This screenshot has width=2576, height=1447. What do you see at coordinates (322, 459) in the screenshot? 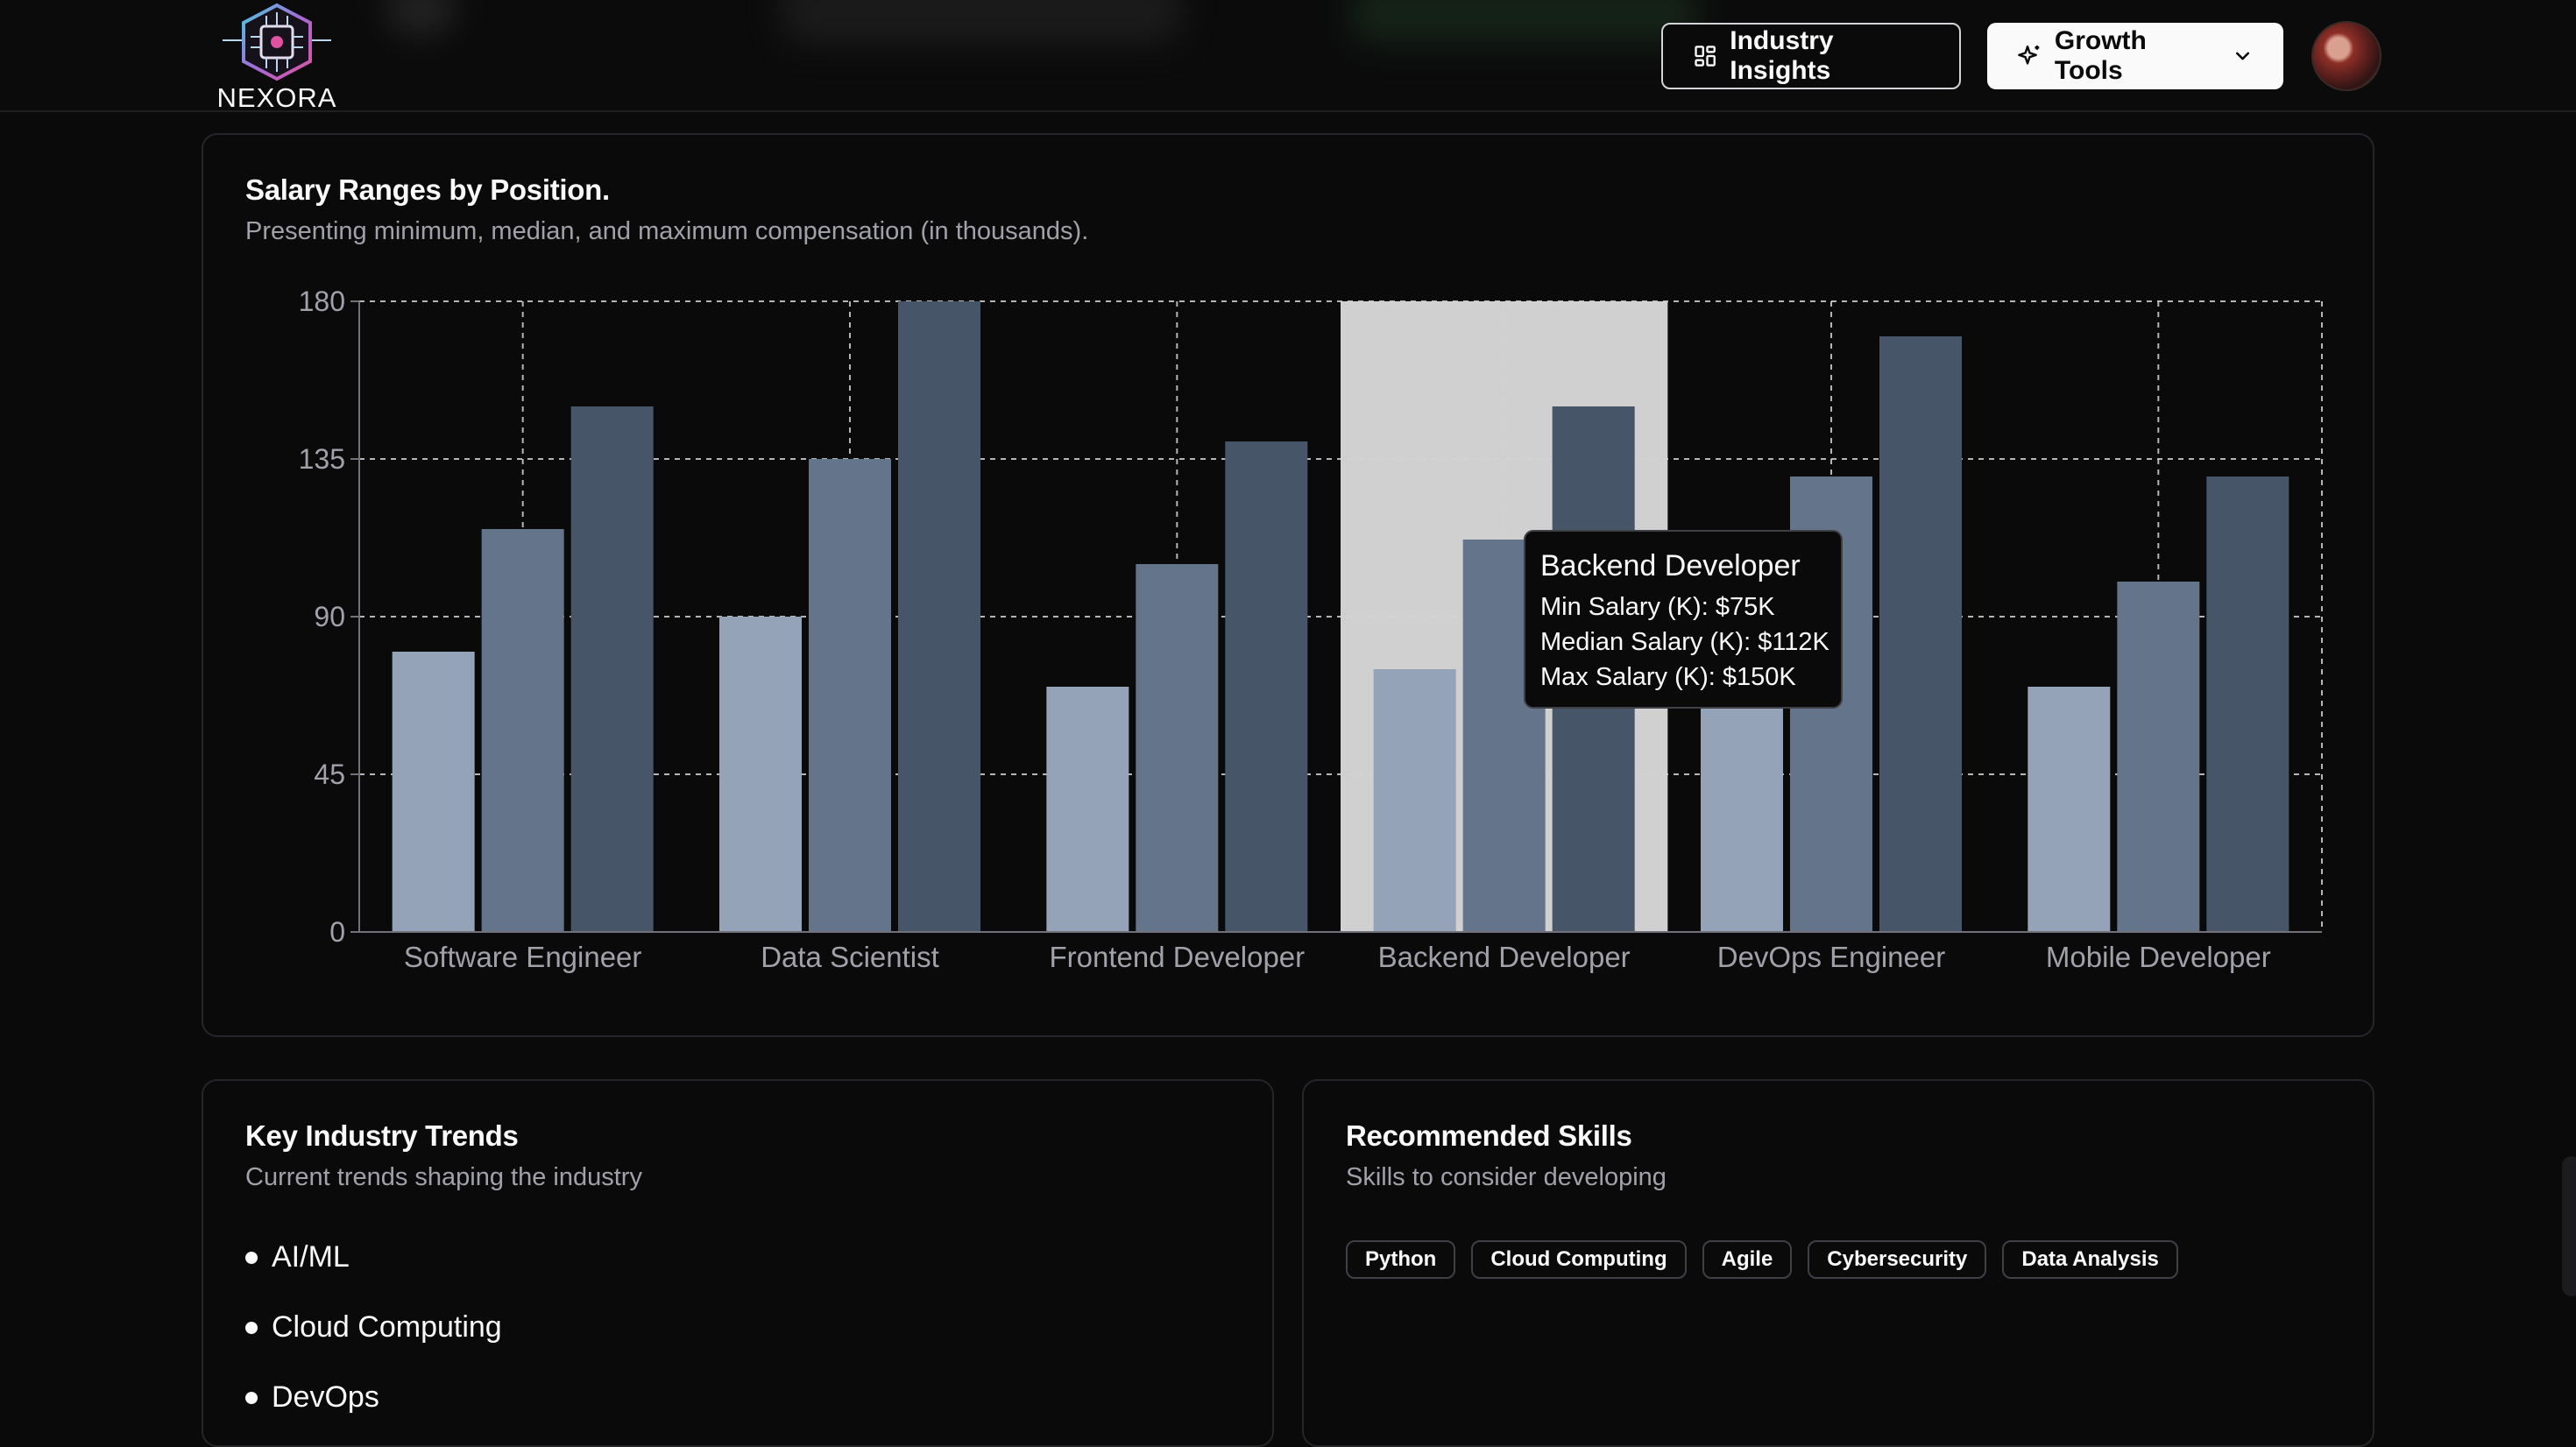
I see `y-tick-label: 135` at bounding box center [322, 459].